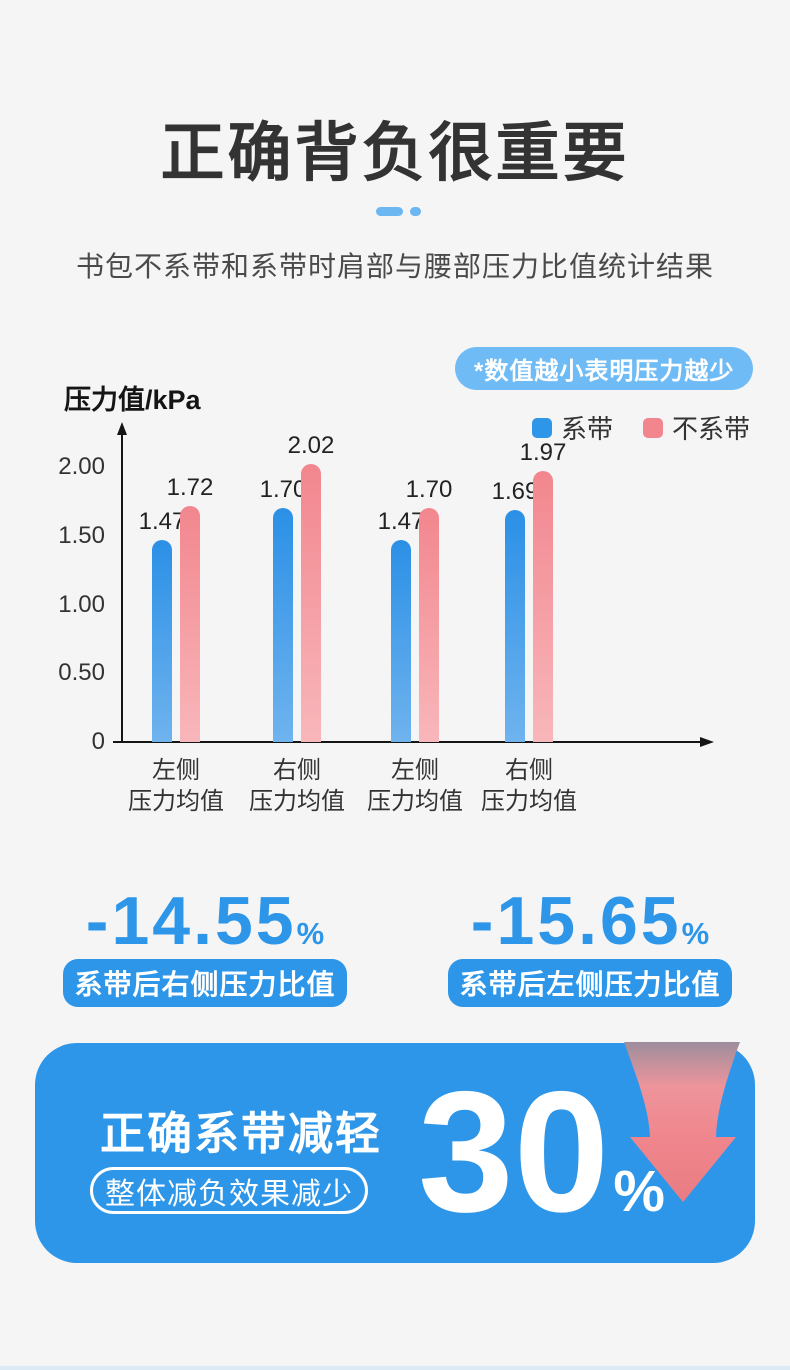 The width and height of the screenshot is (790, 1370). I want to click on bar-不系带-4, so click(543, 606).